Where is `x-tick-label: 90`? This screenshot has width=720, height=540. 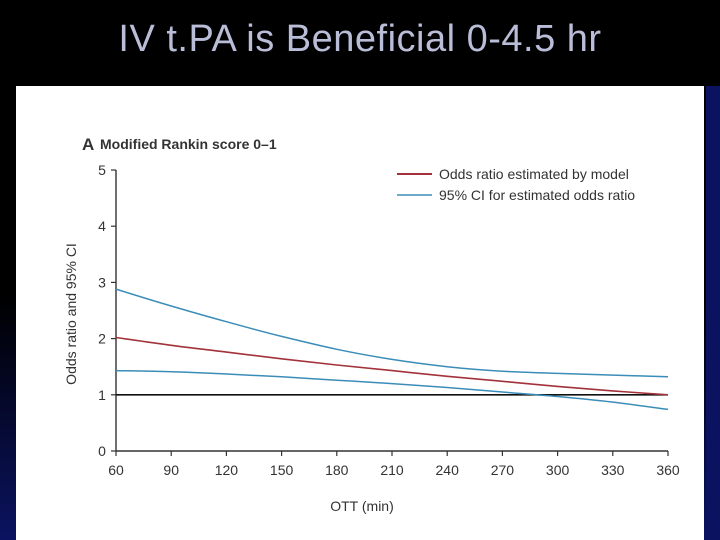
x-tick-label: 90 is located at coordinates (171, 470).